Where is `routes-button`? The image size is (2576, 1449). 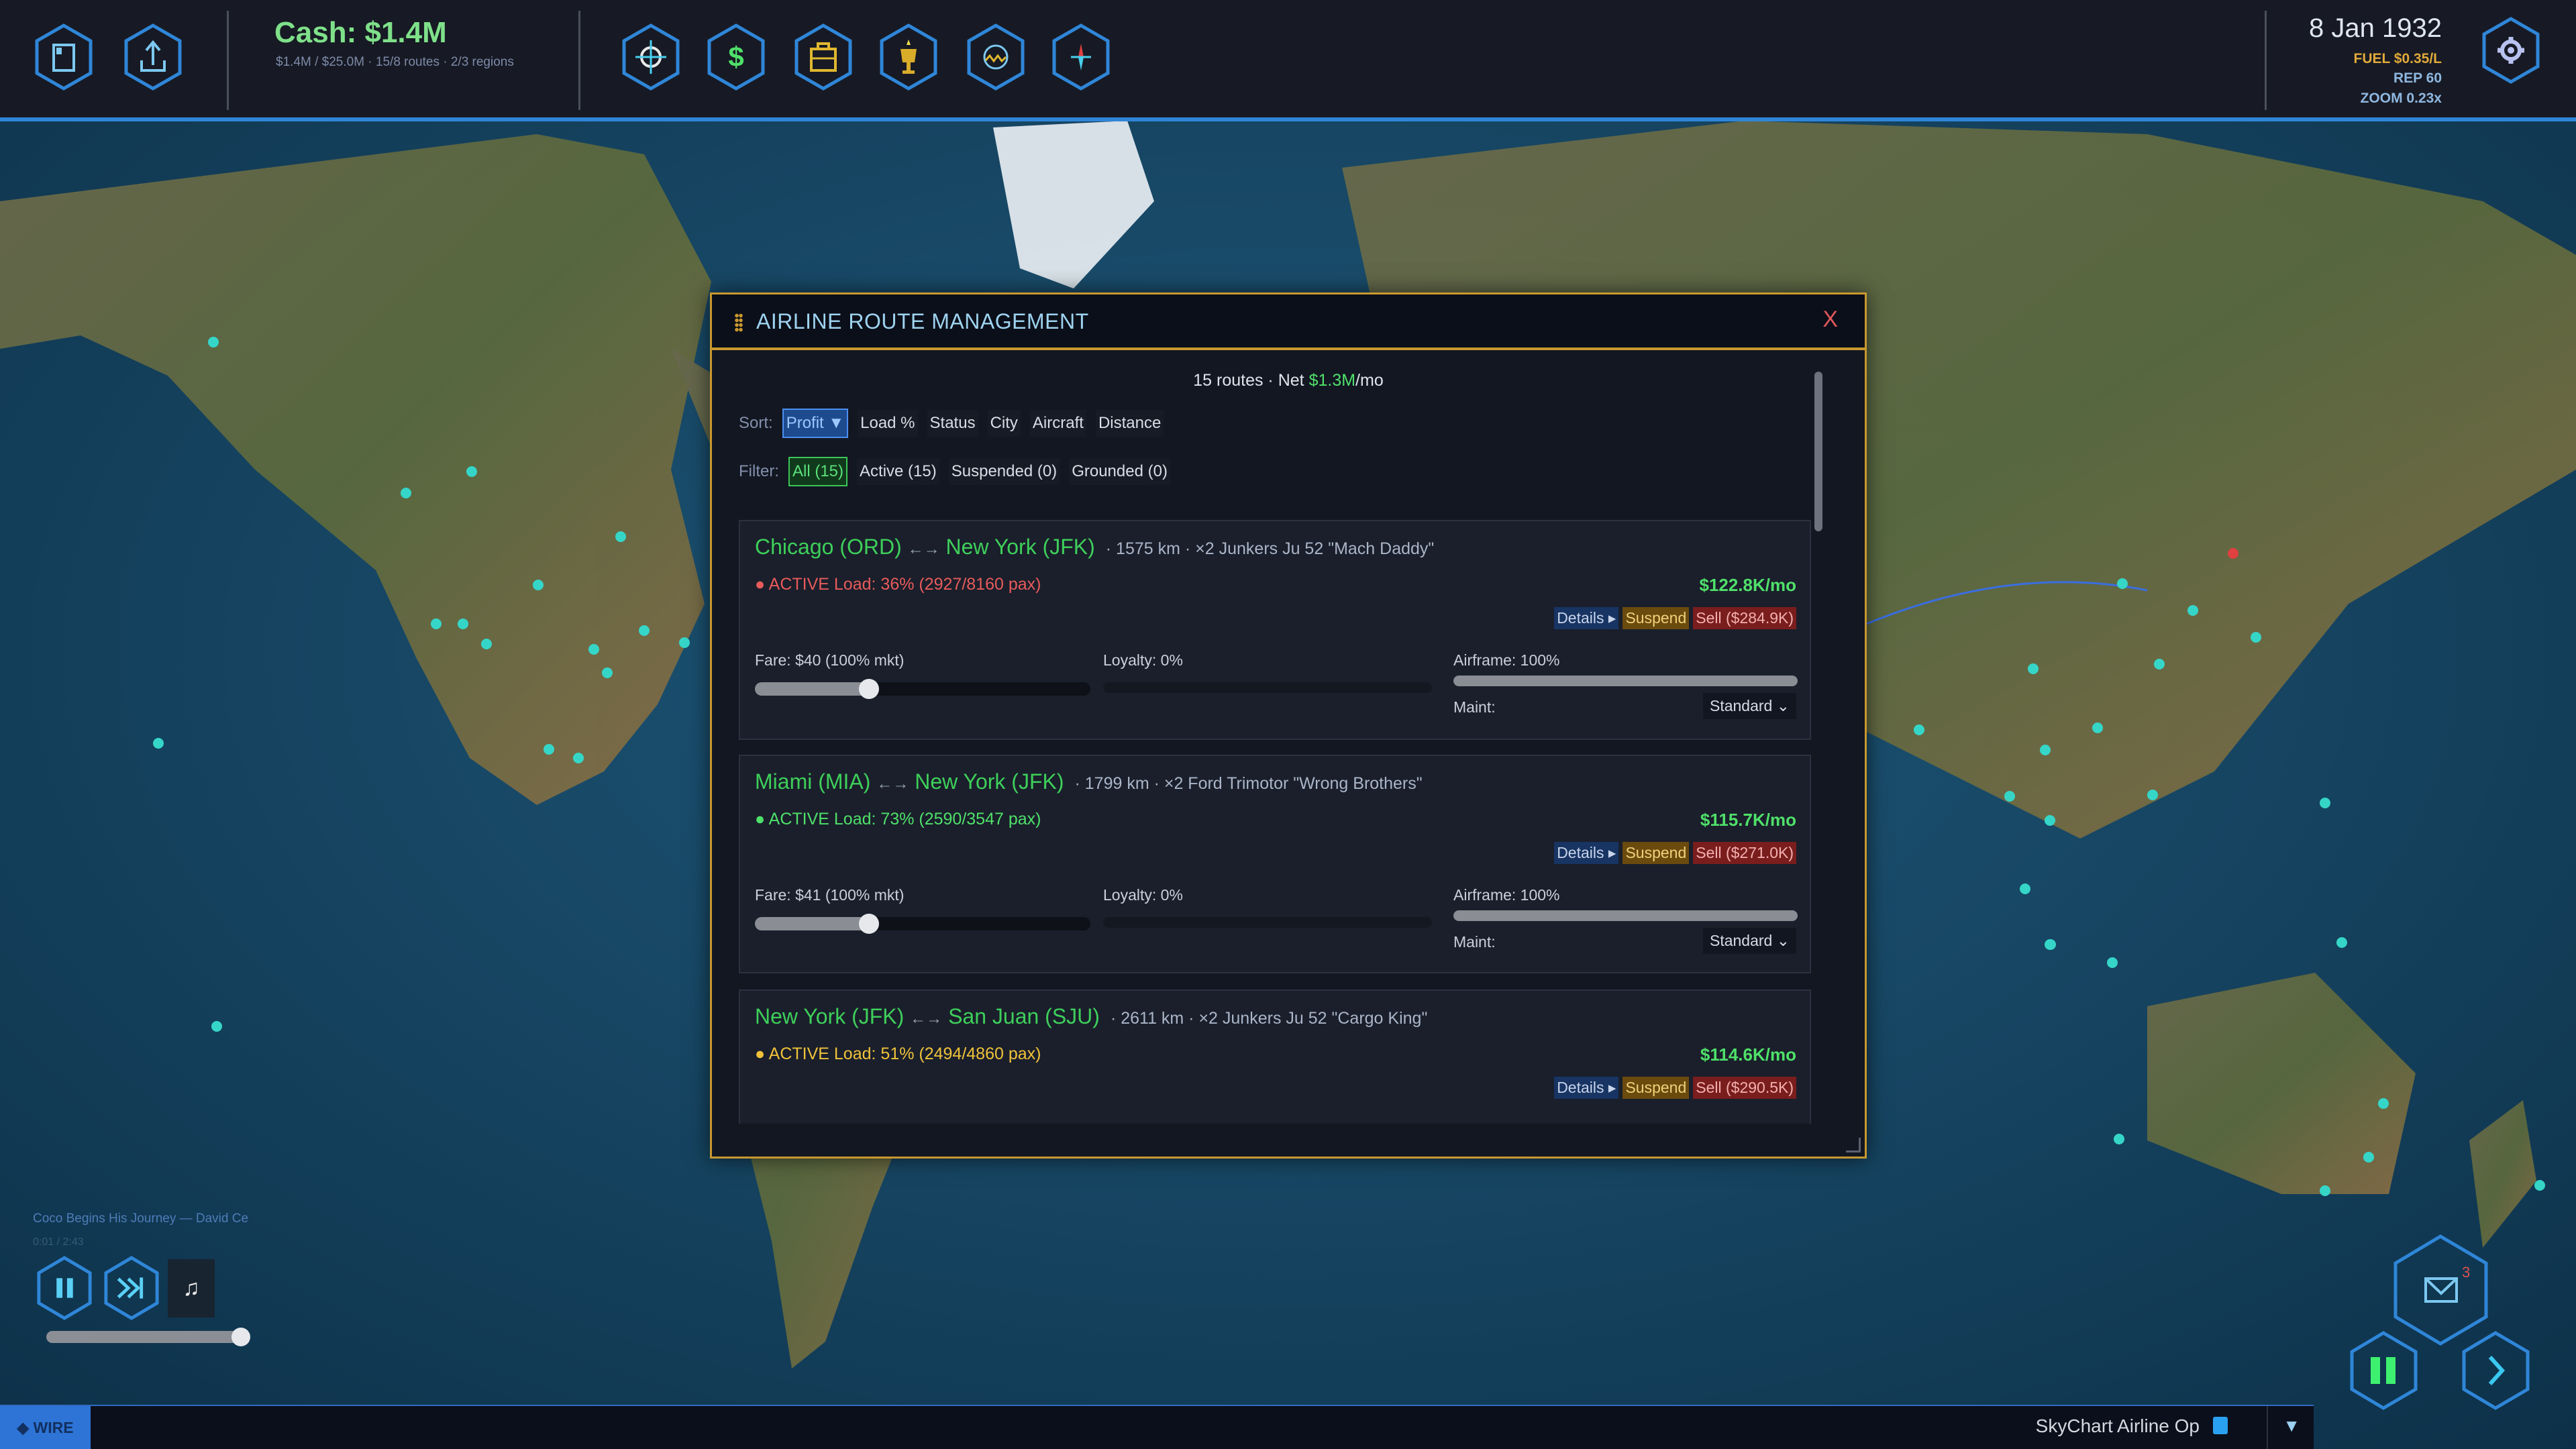 routes-button is located at coordinates (651, 57).